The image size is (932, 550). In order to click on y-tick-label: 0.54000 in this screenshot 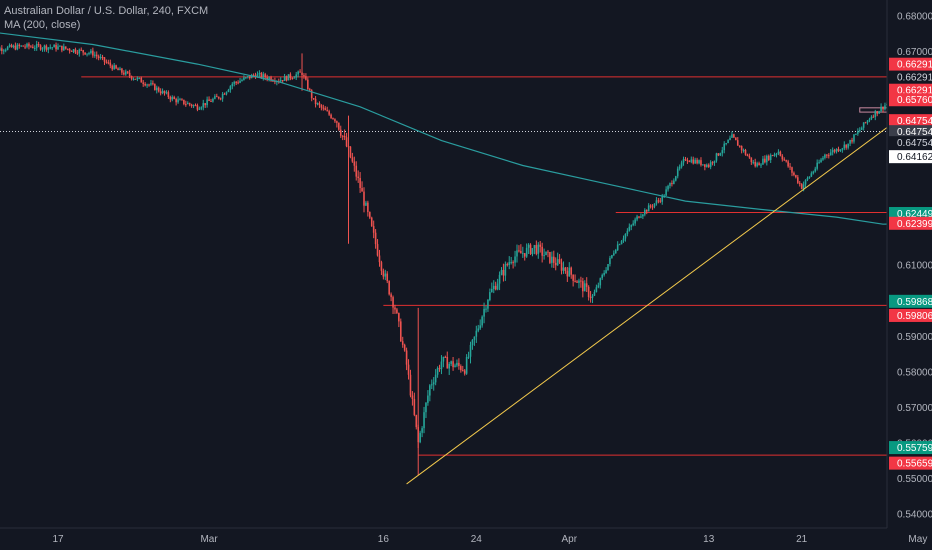, I will do `click(914, 515)`.